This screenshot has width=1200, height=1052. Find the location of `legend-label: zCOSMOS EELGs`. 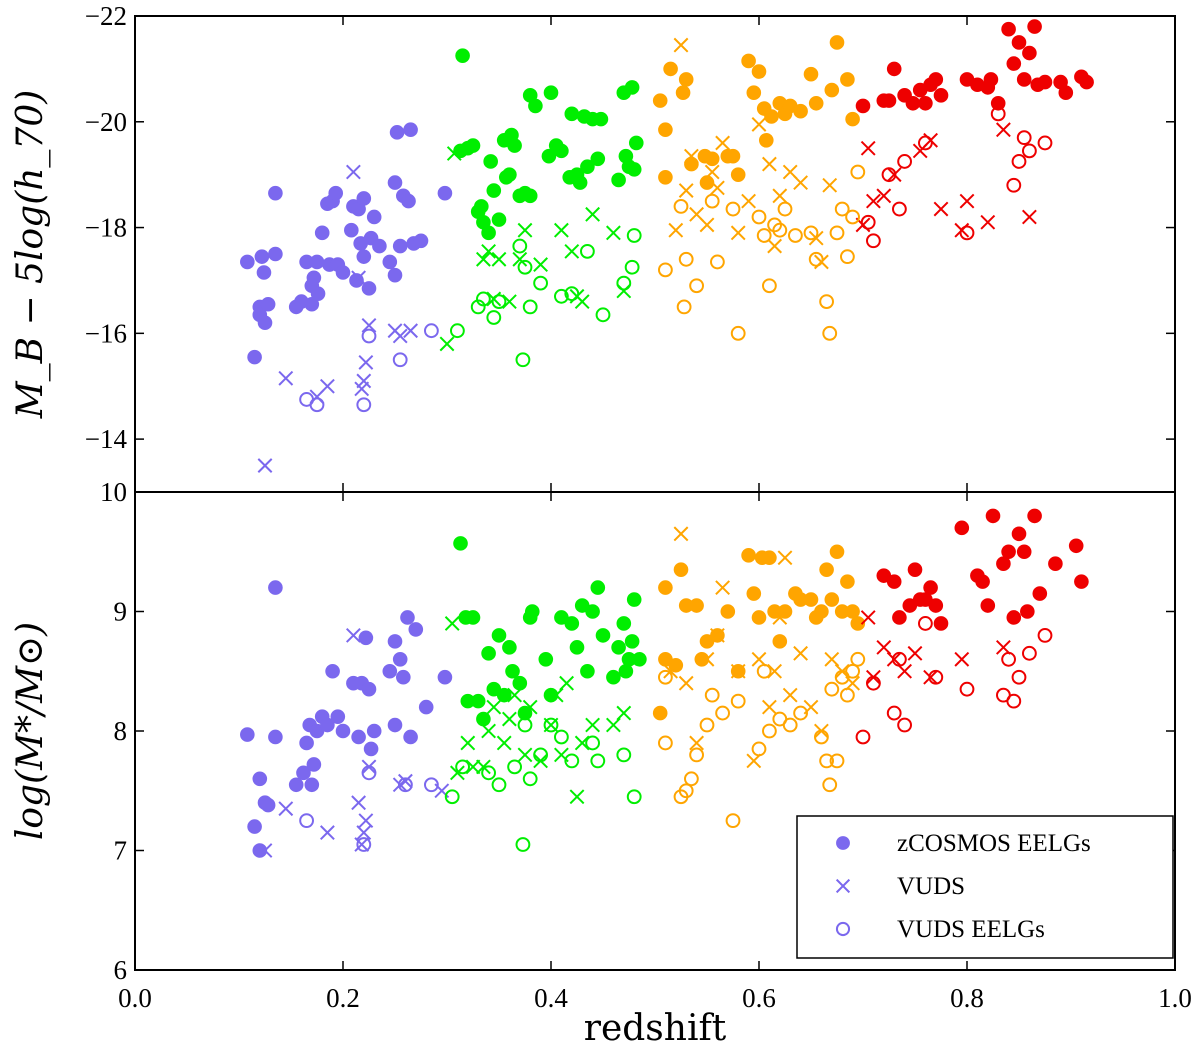

legend-label: zCOSMOS EELGs is located at coordinates (994, 843).